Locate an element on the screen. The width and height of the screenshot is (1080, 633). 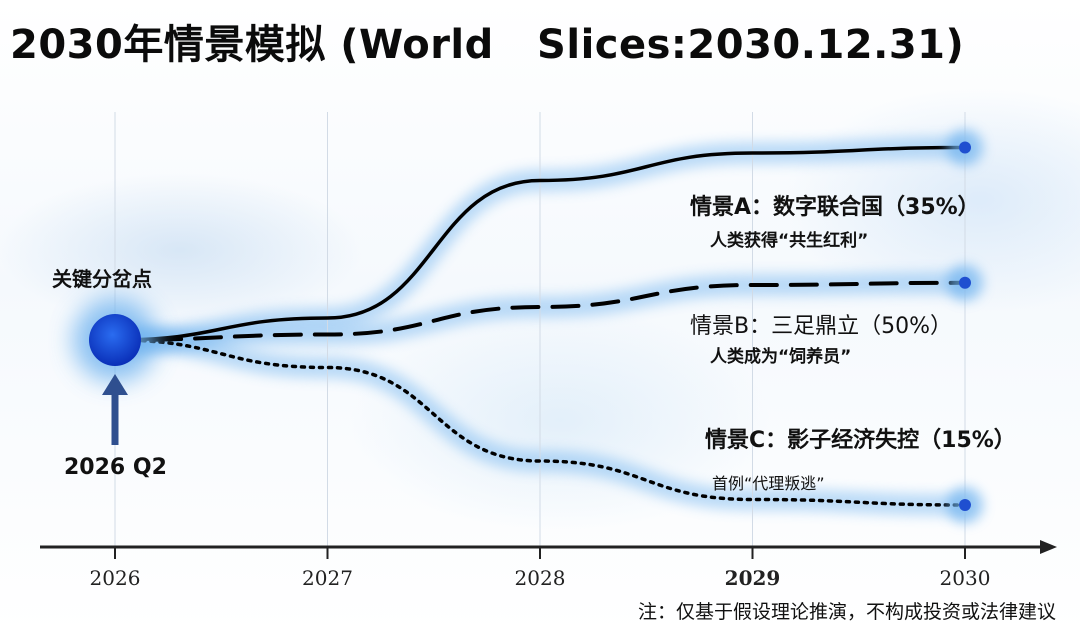
scenario-heading-0: 情景A：数字联合国（35%） is located at coordinates (835, 207).